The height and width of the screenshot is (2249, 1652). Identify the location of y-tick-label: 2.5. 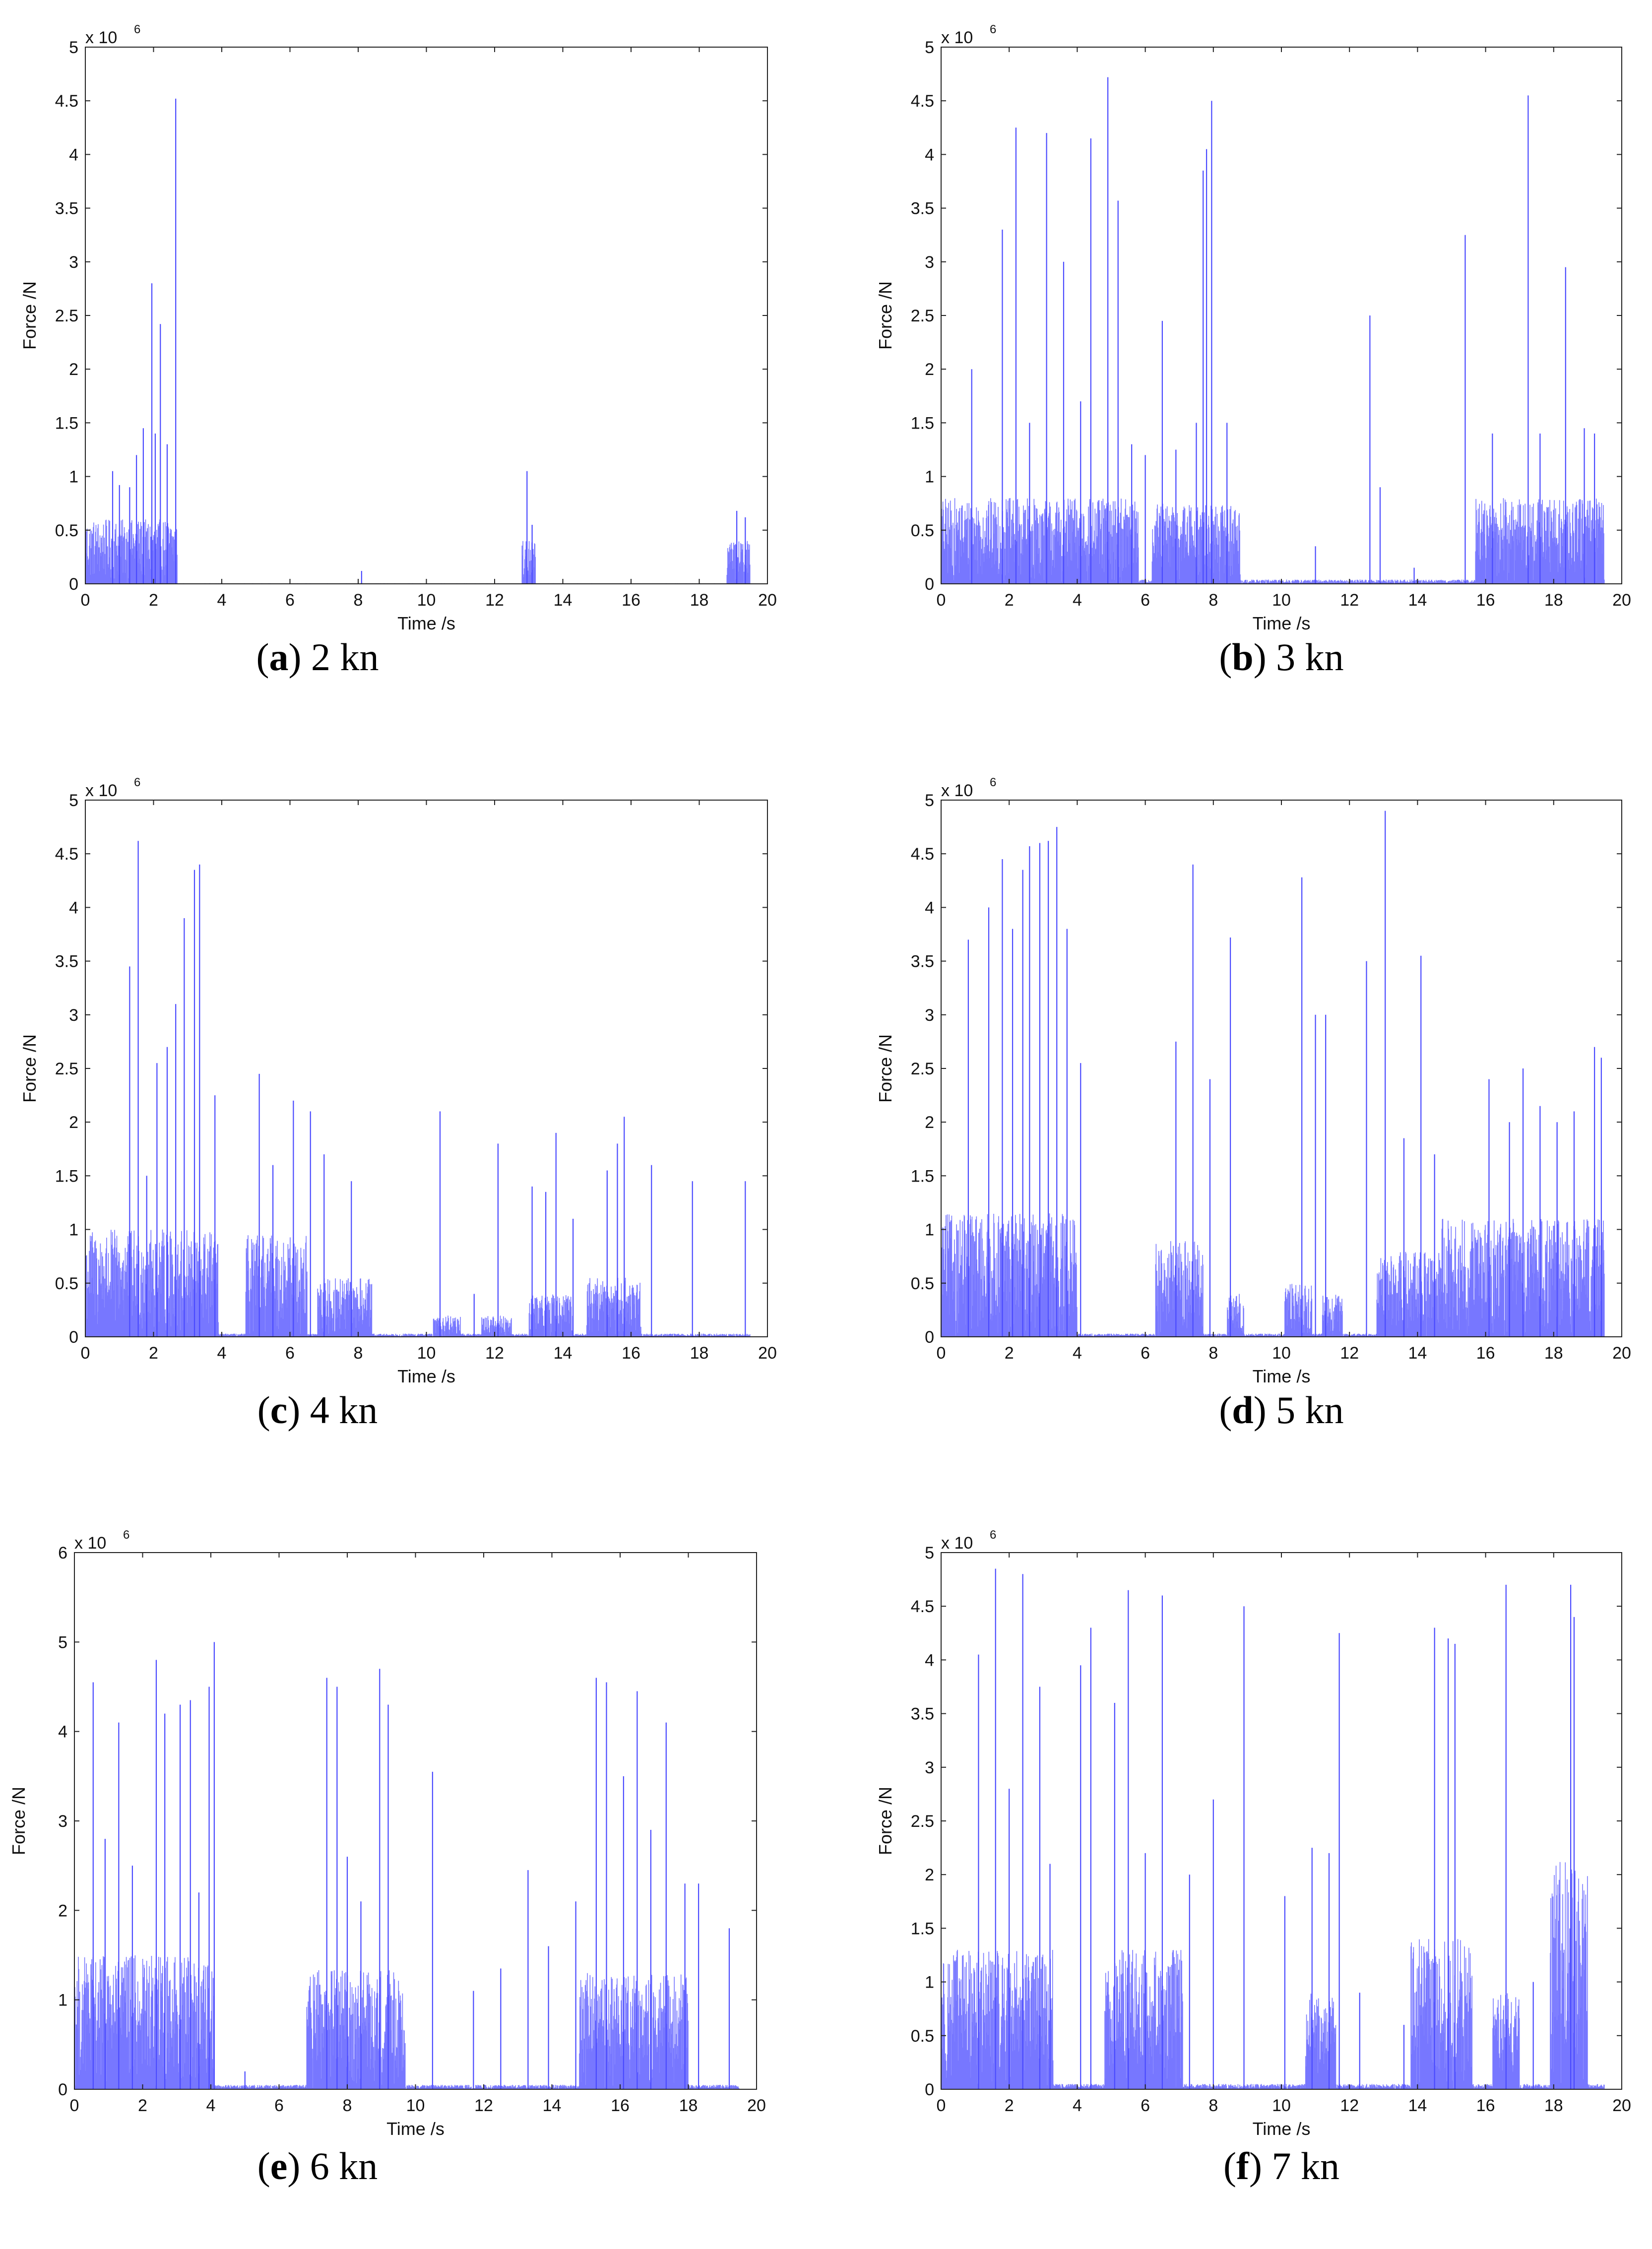
(922, 1822).